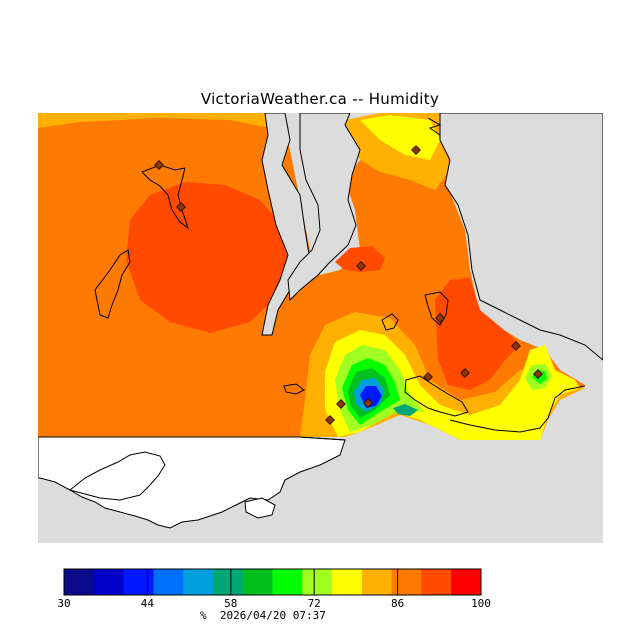  I want to click on field-mid-nw, so click(164, 126).